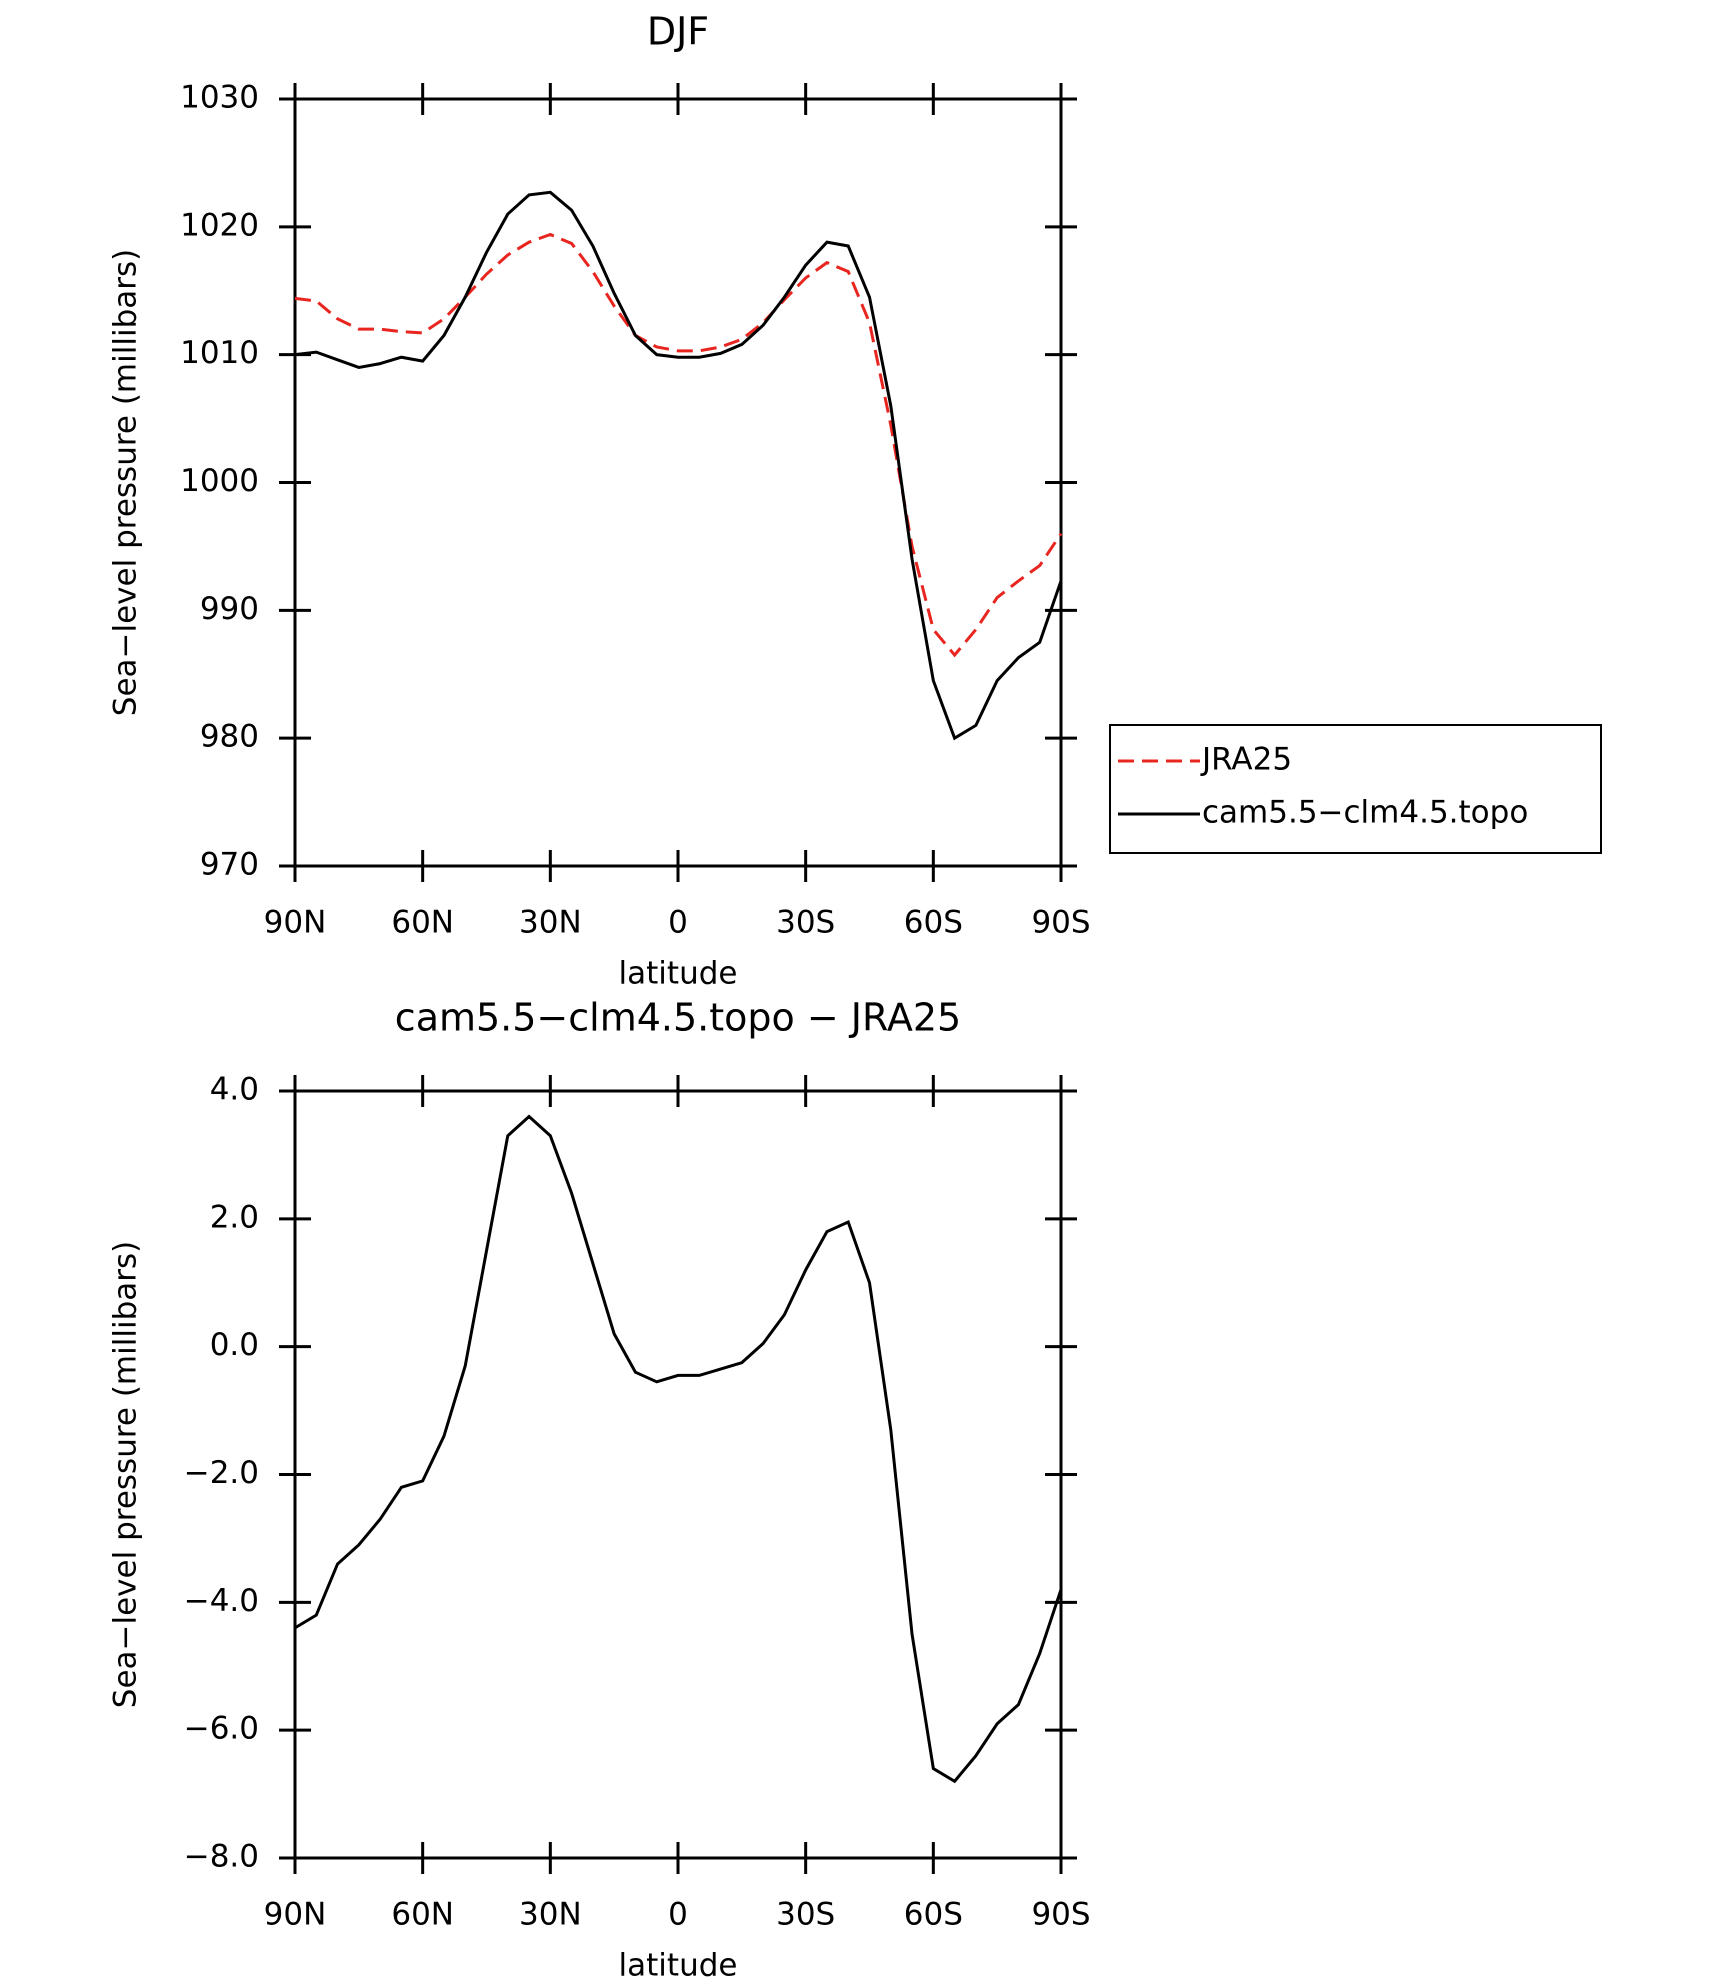  I want to click on y-tick-label: 0.0, so click(234, 1345).